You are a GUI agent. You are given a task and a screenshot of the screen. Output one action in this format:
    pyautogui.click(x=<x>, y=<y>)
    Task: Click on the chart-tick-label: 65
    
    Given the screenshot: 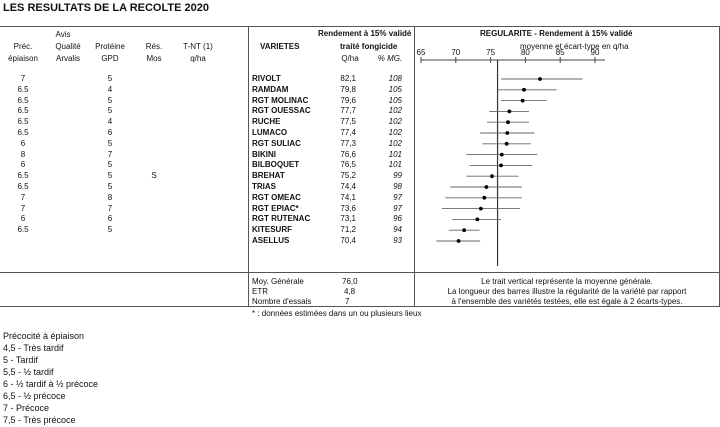 What is the action you would take?
    pyautogui.click(x=421, y=52)
    